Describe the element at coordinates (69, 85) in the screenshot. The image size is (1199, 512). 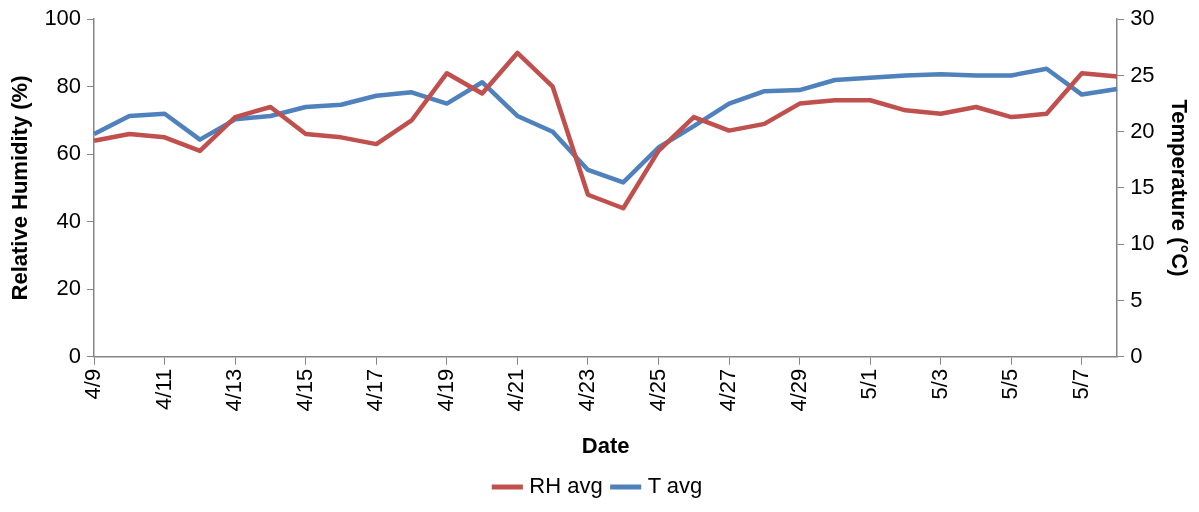
I see `y-tick-label: 80` at that location.